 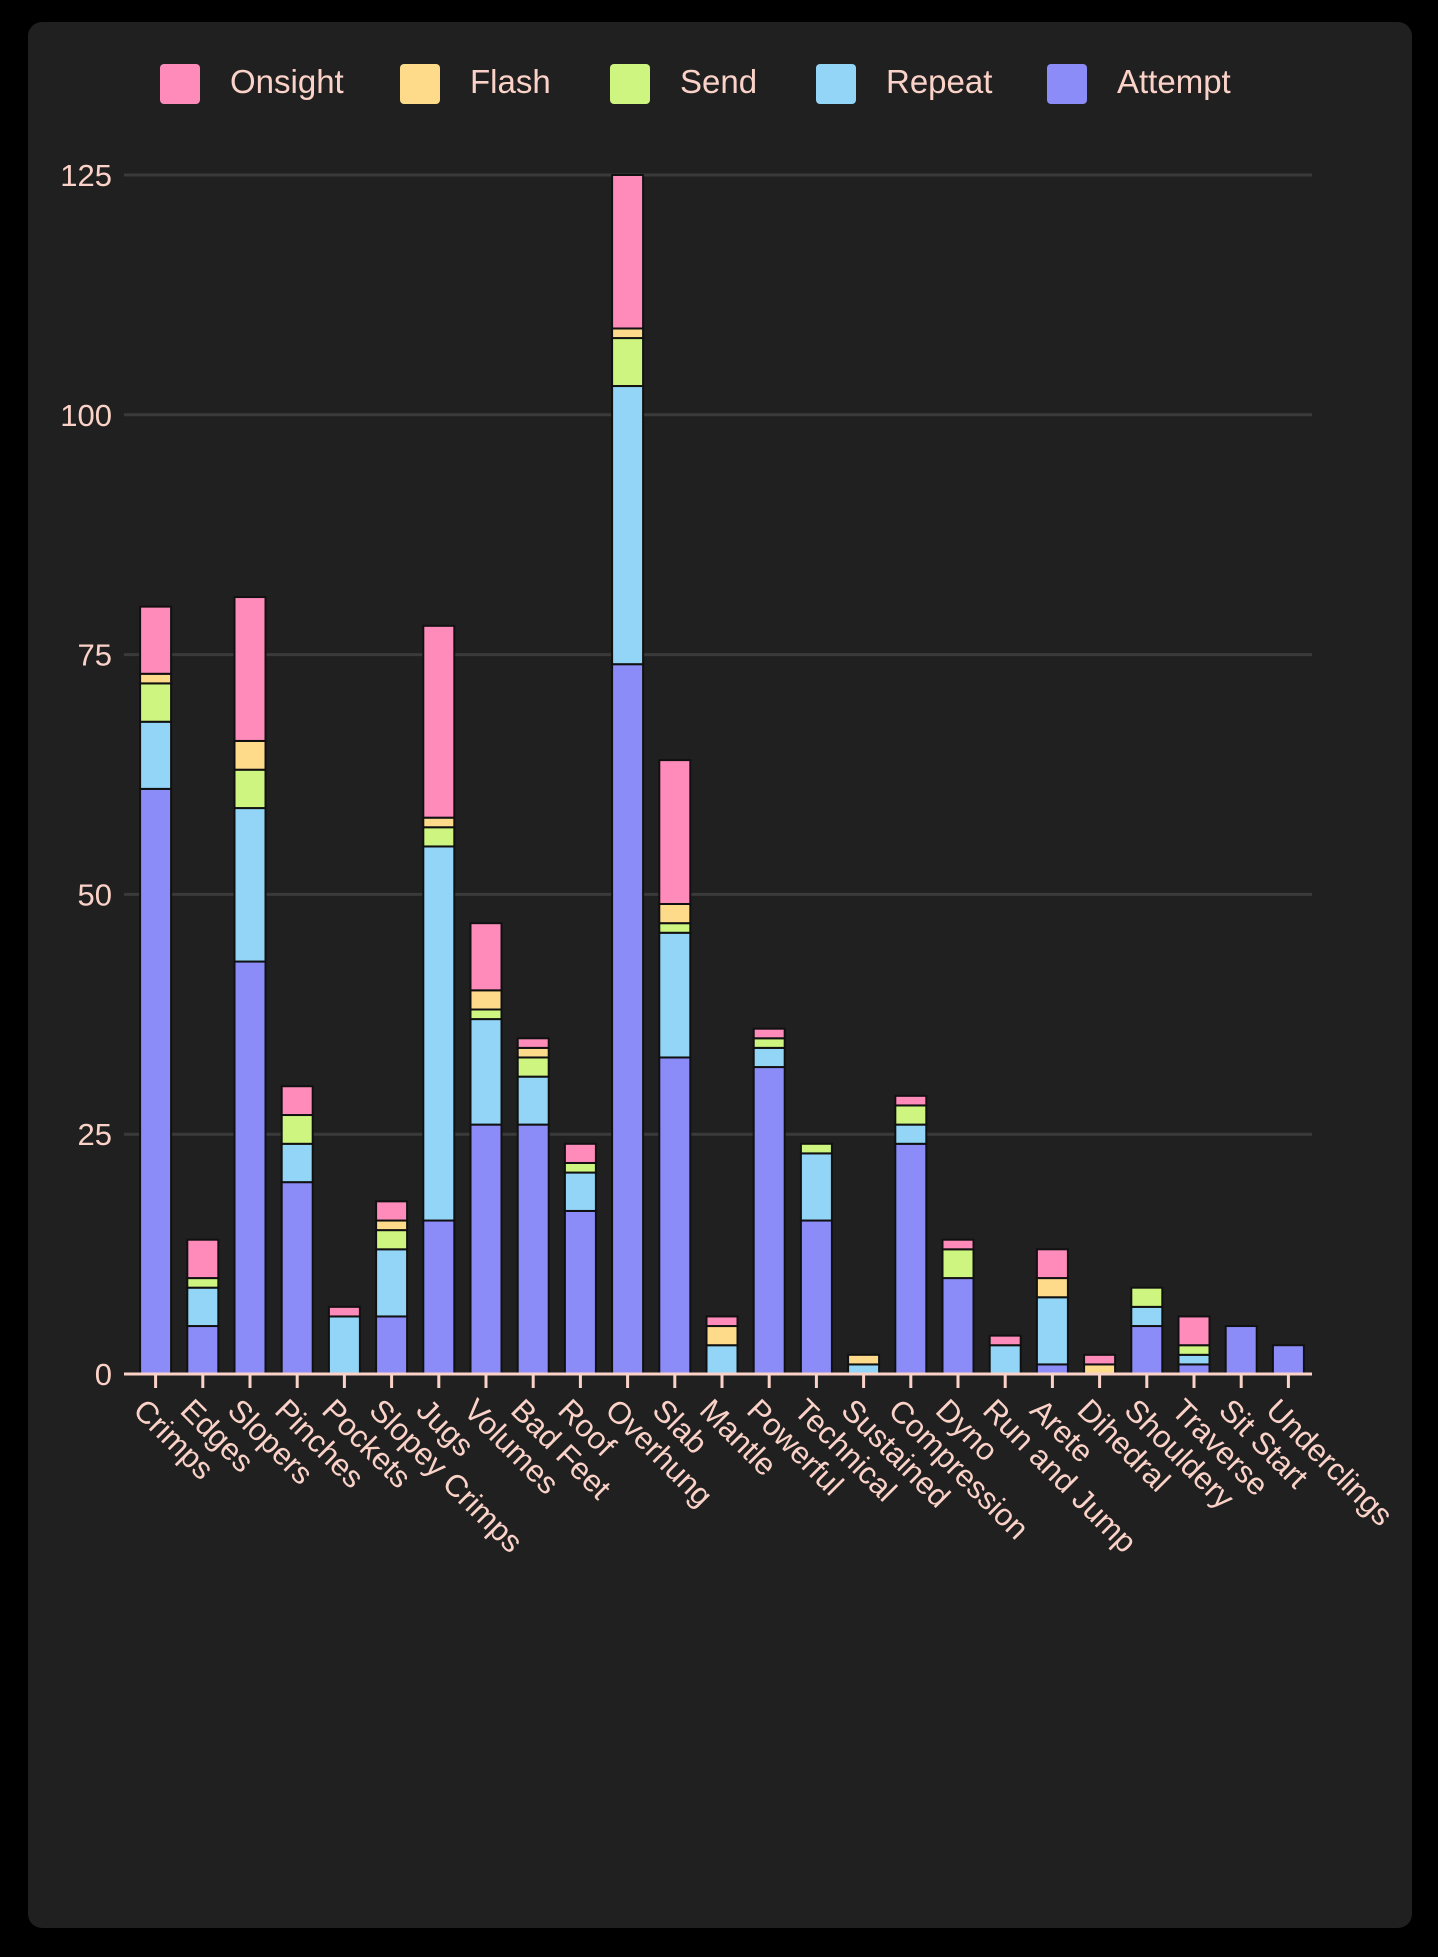 What do you see at coordinates (1288, 1359) in the screenshot?
I see `bar-underclings-attempt` at bounding box center [1288, 1359].